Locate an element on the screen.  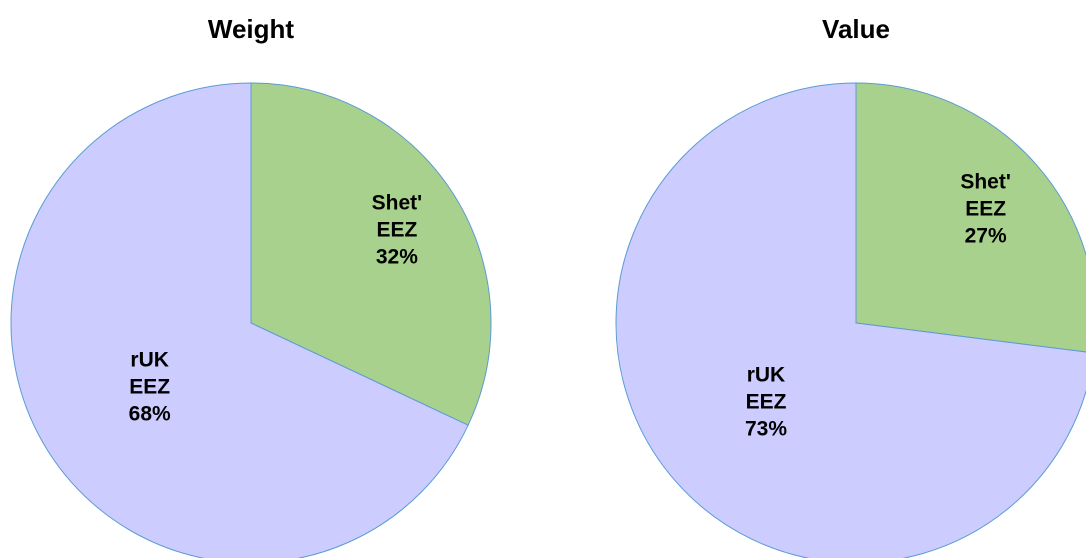
slice-value-label: 73% is located at coordinates (765, 429).